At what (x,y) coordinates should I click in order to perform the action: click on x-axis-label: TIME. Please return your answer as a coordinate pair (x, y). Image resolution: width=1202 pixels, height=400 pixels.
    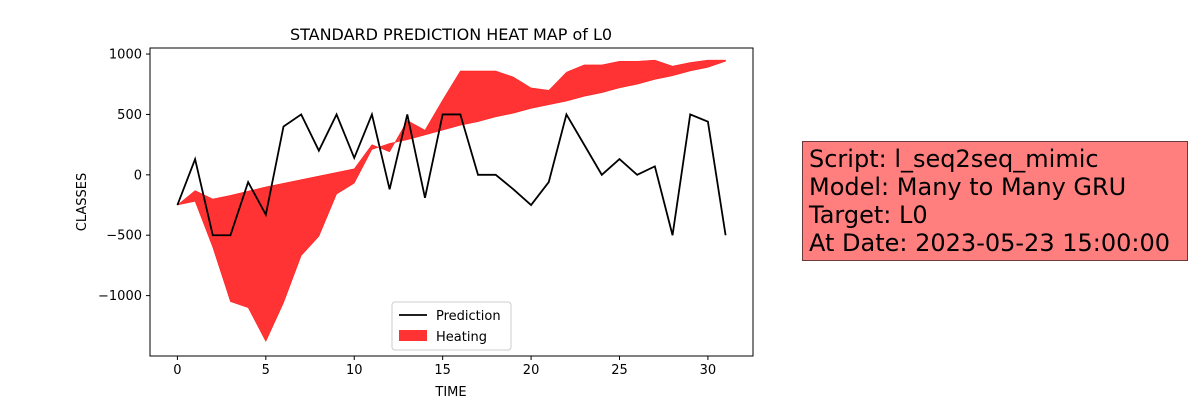
    Looking at the image, I should click on (450, 392).